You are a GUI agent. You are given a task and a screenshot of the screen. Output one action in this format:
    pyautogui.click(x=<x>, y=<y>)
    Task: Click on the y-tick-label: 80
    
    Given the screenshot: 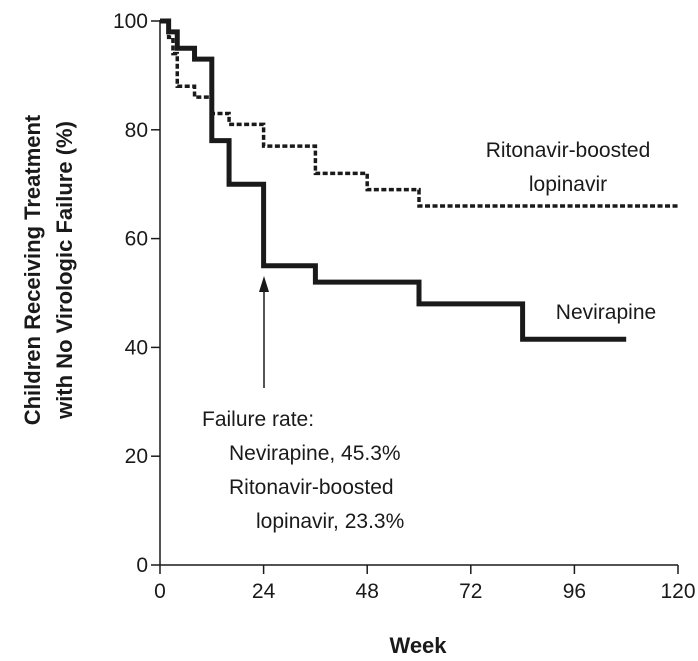 What is the action you would take?
    pyautogui.click(x=136, y=130)
    